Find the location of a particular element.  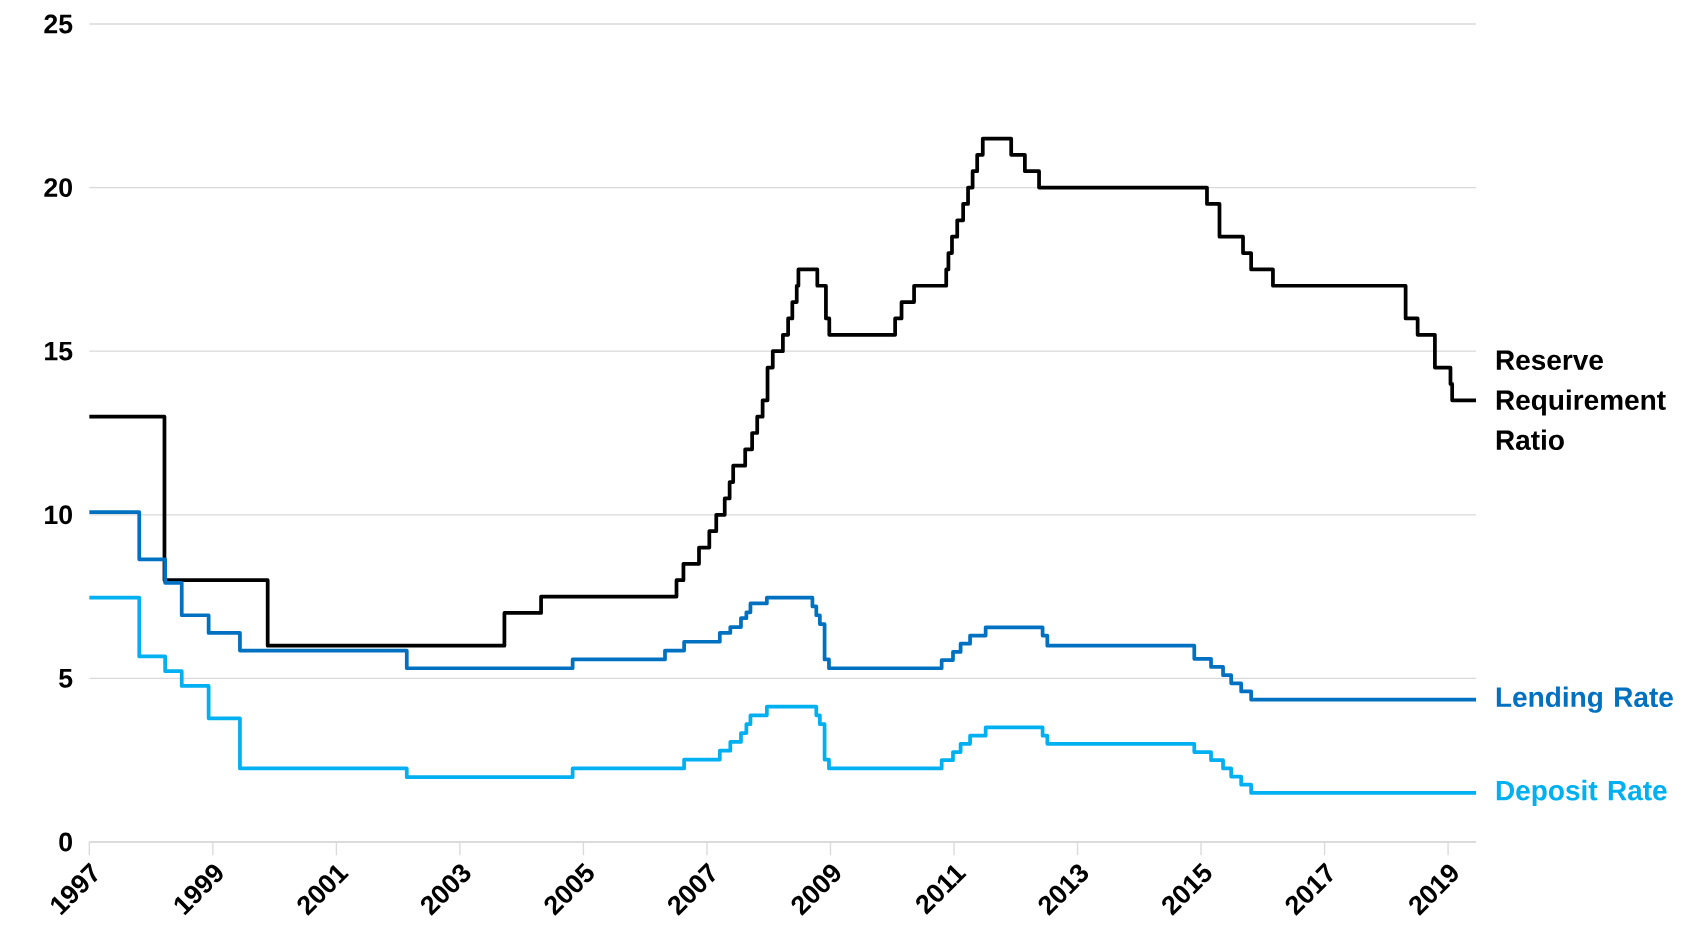

series-label: Deposit Rate is located at coordinates (1581, 792).